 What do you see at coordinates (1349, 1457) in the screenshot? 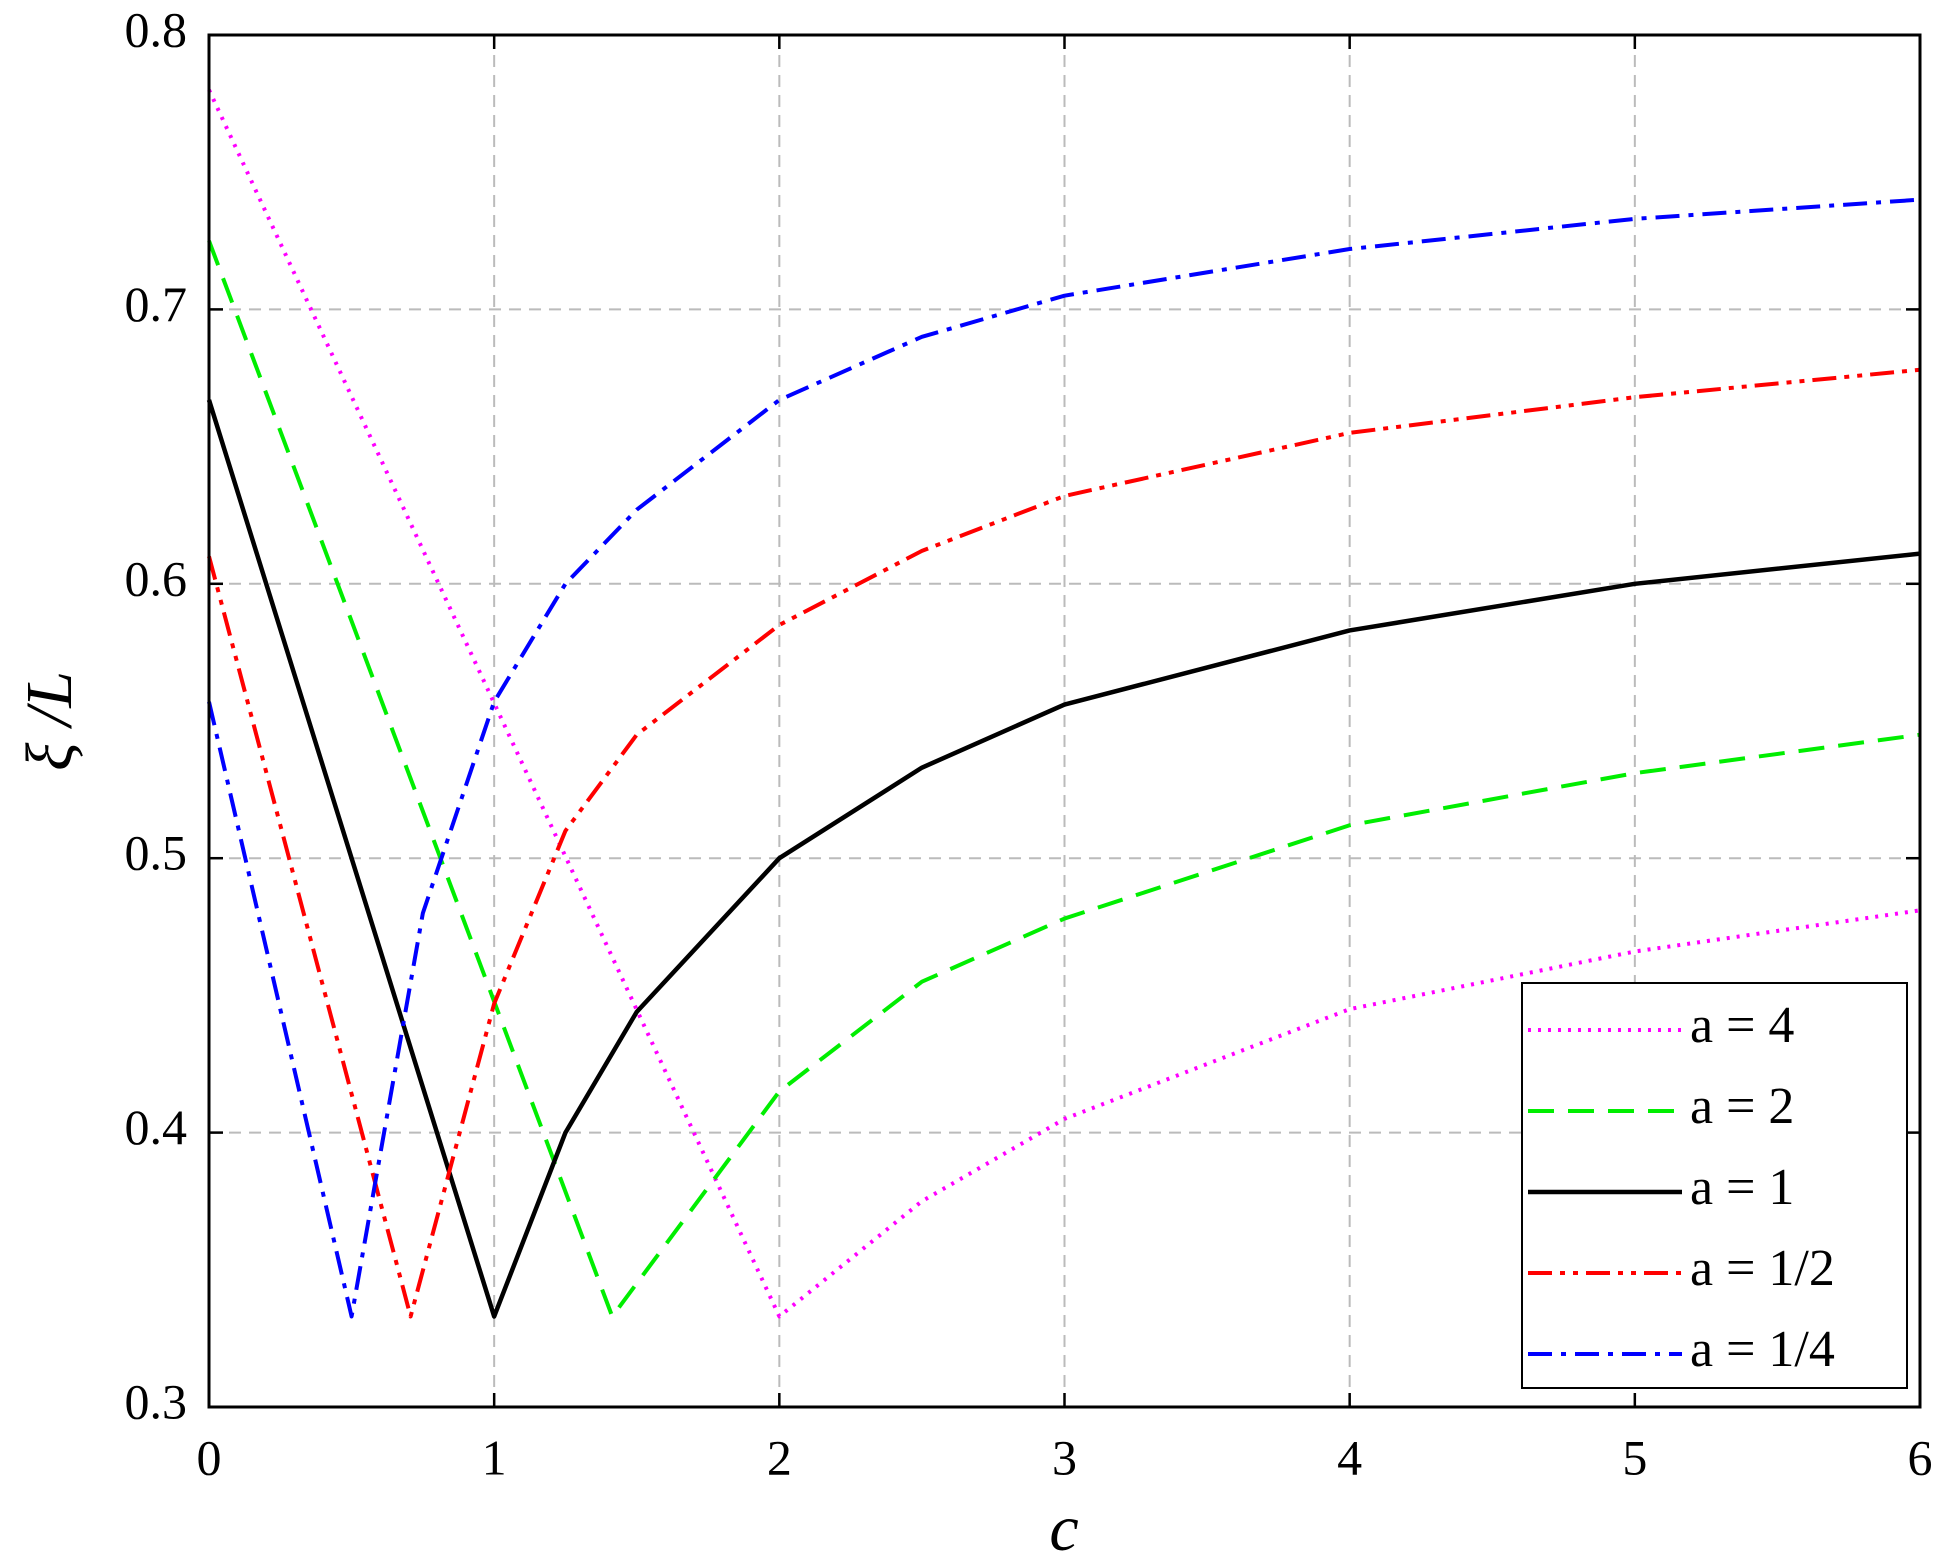
I see `x-tick-label: 4` at bounding box center [1349, 1457].